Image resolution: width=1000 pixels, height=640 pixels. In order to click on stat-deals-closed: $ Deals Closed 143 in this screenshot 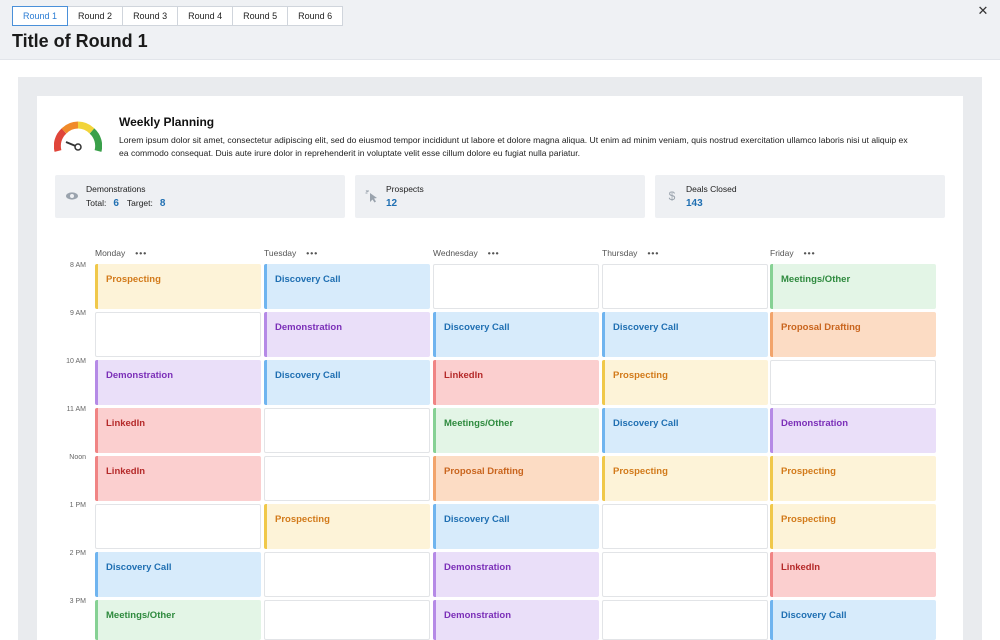, I will do `click(800, 196)`.